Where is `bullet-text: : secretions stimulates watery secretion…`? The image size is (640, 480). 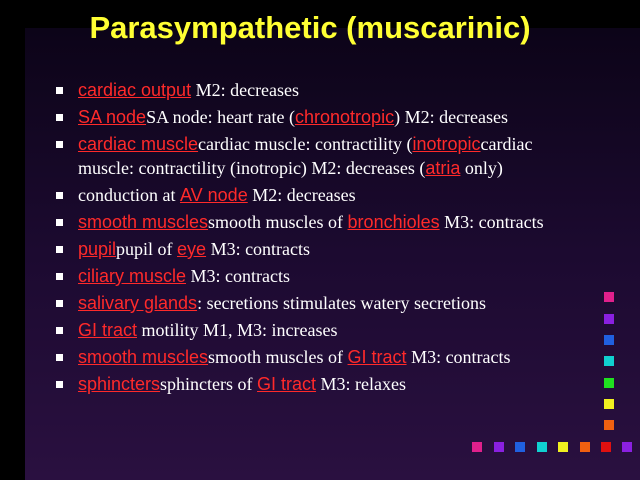 bullet-text: : secretions stimulates watery secretion… is located at coordinates (341, 303).